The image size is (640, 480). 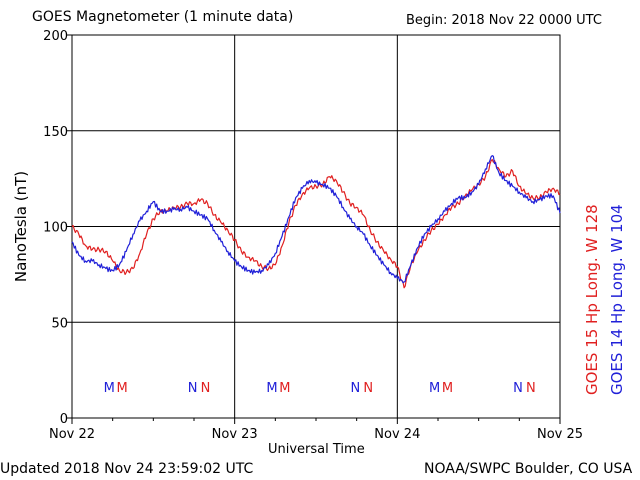 What do you see at coordinates (64, 419) in the screenshot?
I see `y-tick-label: 0` at bounding box center [64, 419].